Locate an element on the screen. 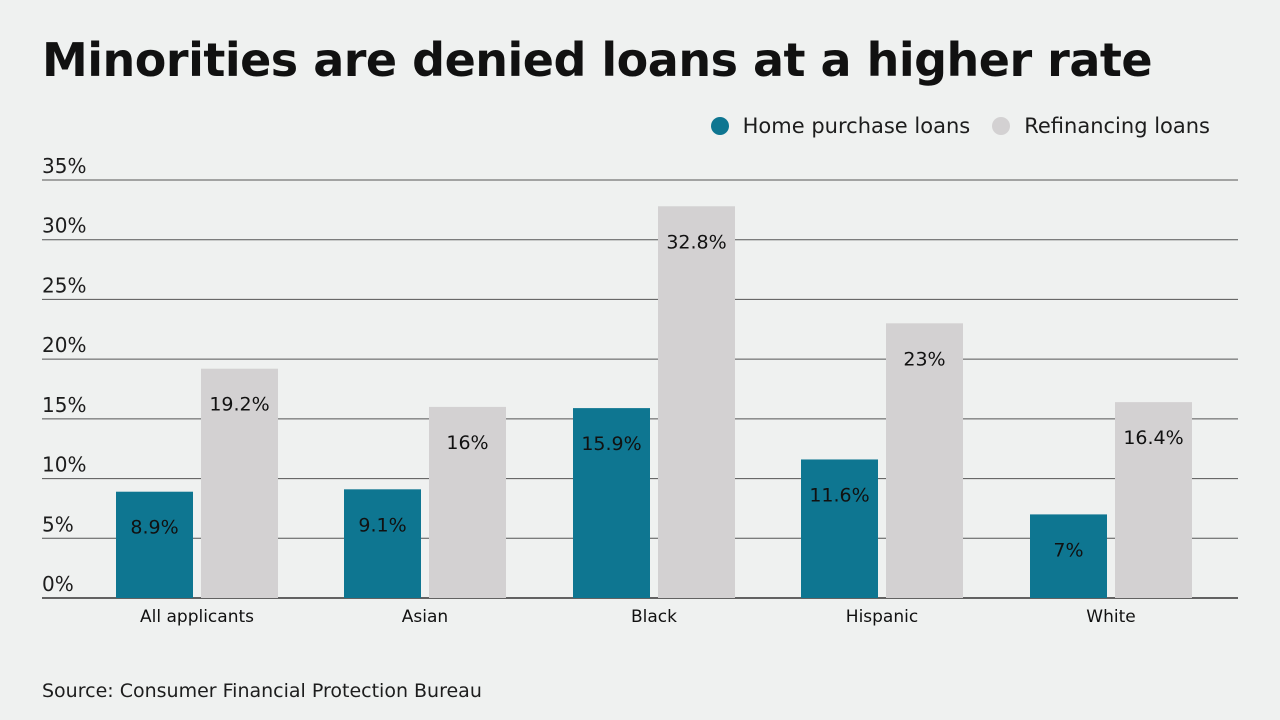 The width and height of the screenshot is (1280, 720). legend: Home purchase loans Refinancing loans is located at coordinates (949, 126).